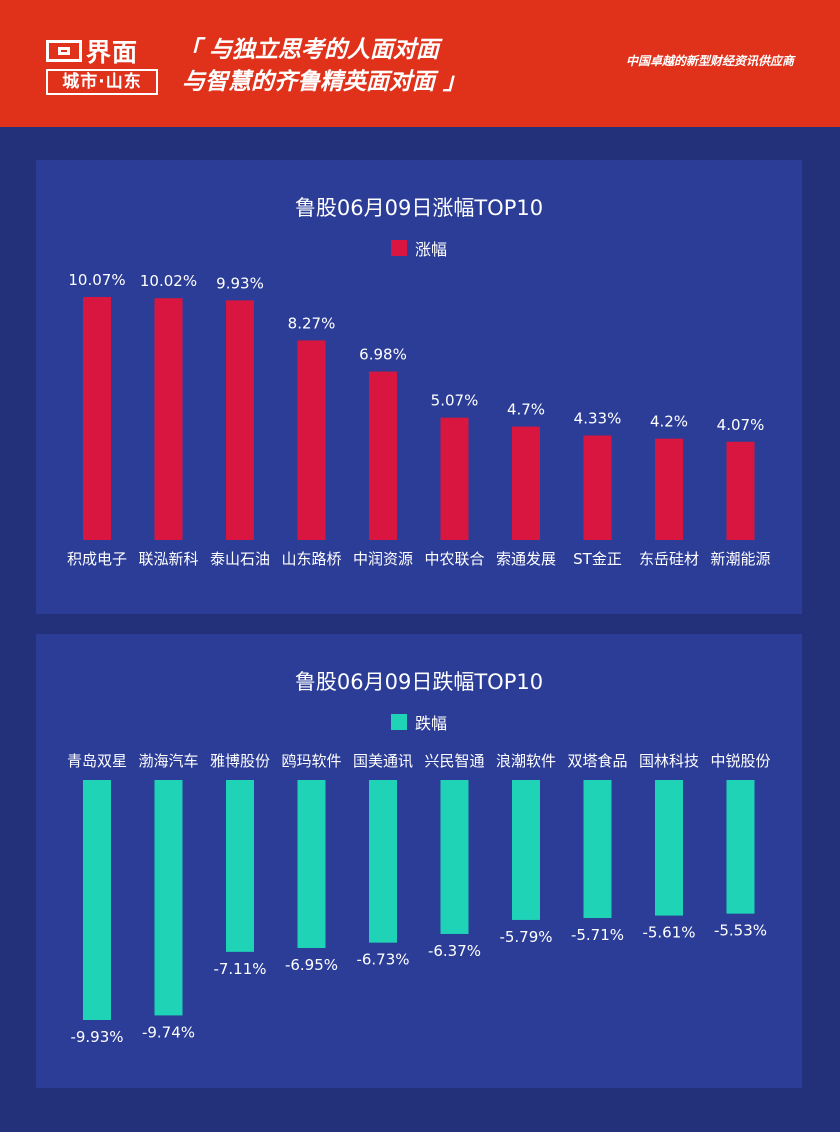  I want to click on losers-category-label-6: 兴民智通, so click(454, 761).